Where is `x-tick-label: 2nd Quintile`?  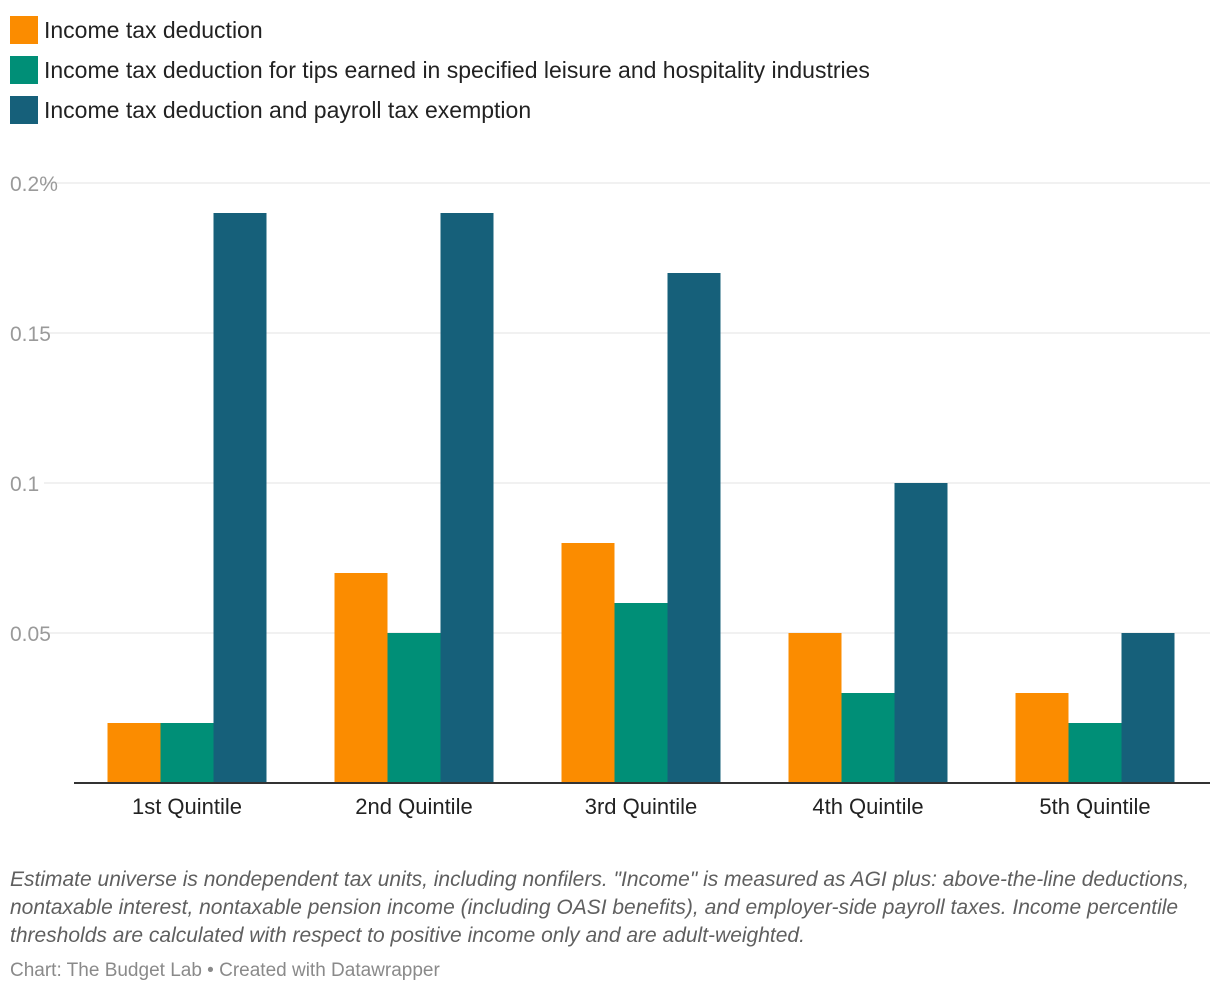 x-tick-label: 2nd Quintile is located at coordinates (413, 806).